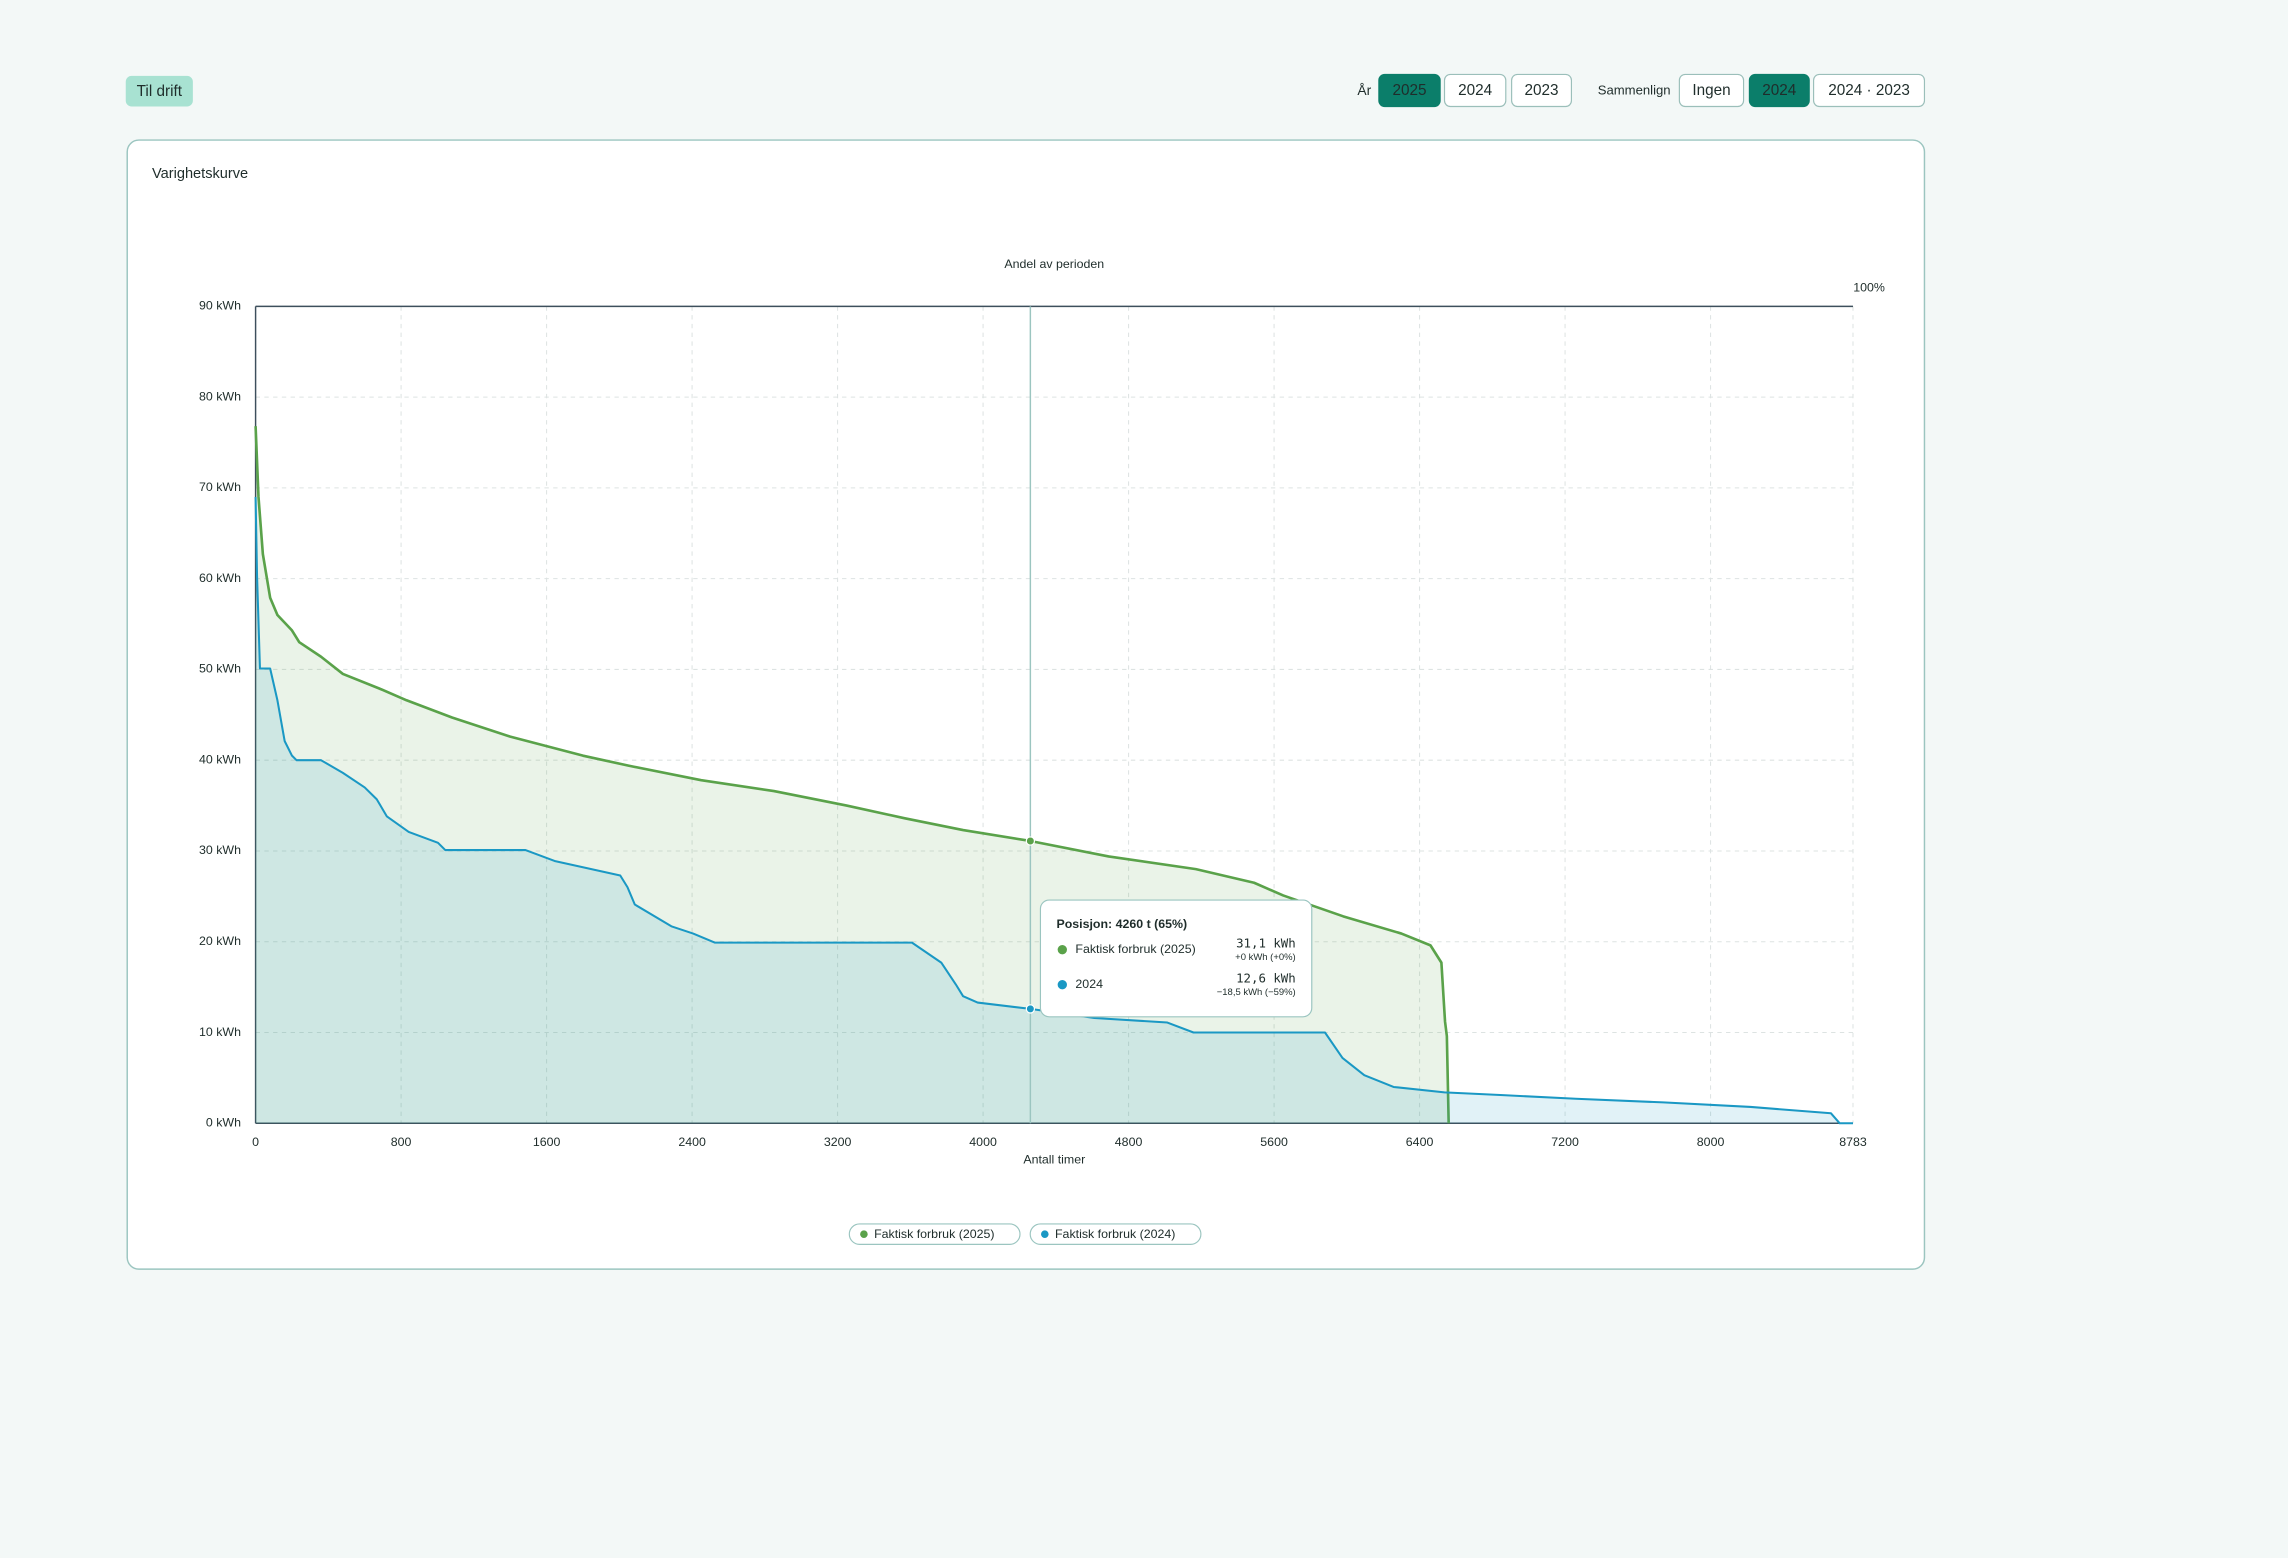 The image size is (2288, 1558). I want to click on legend-label: Faktisk forbruk (2025), so click(934, 1234).